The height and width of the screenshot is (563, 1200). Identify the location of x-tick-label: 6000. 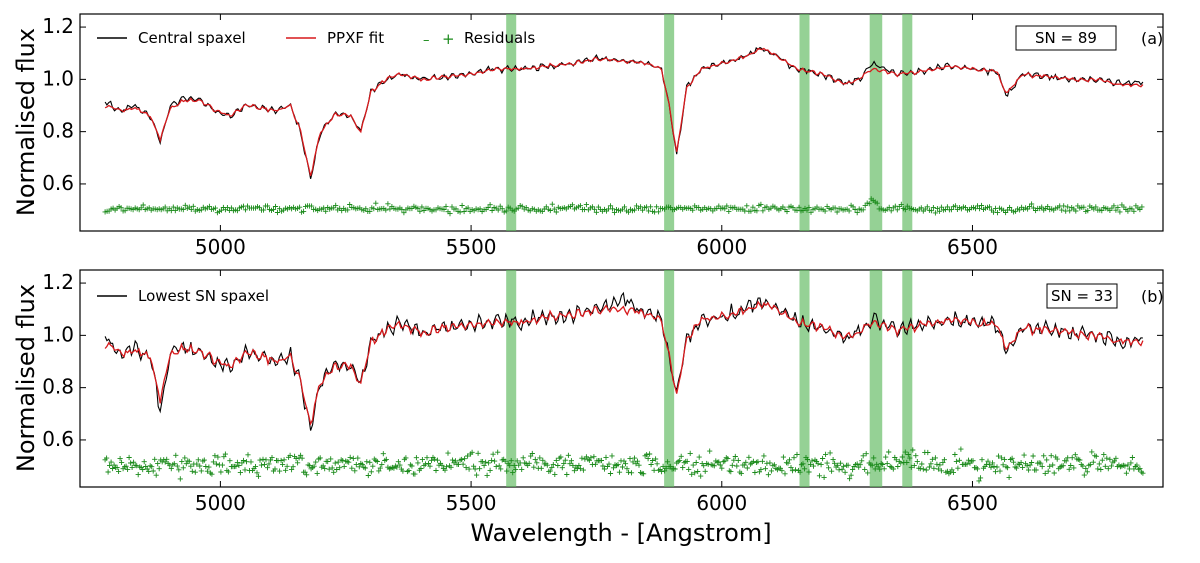
(721, 247).